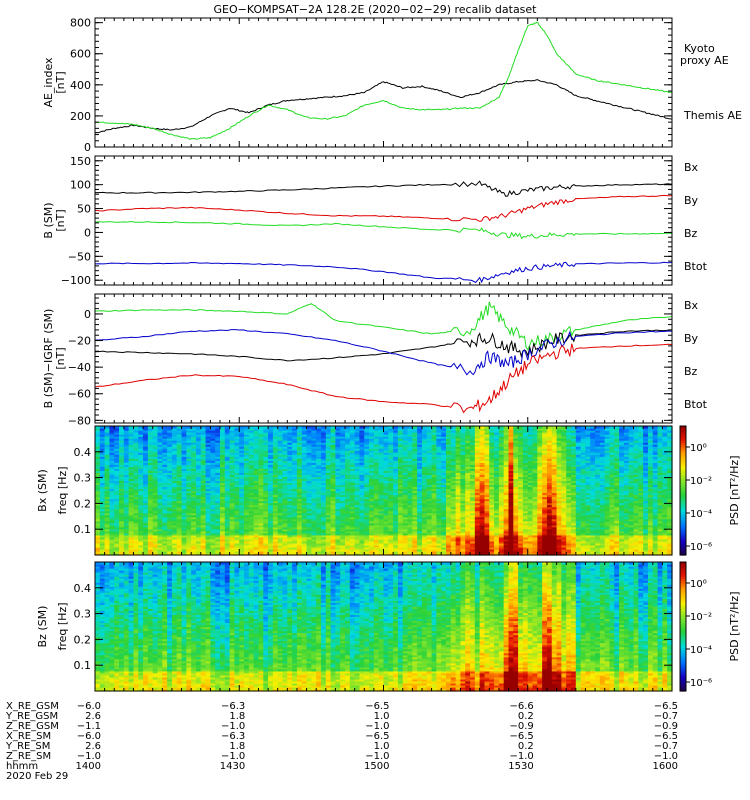 The image size is (750, 800). What do you see at coordinates (60, 220) in the screenshot?
I see `bsm-ylabel: [nT]` at bounding box center [60, 220].